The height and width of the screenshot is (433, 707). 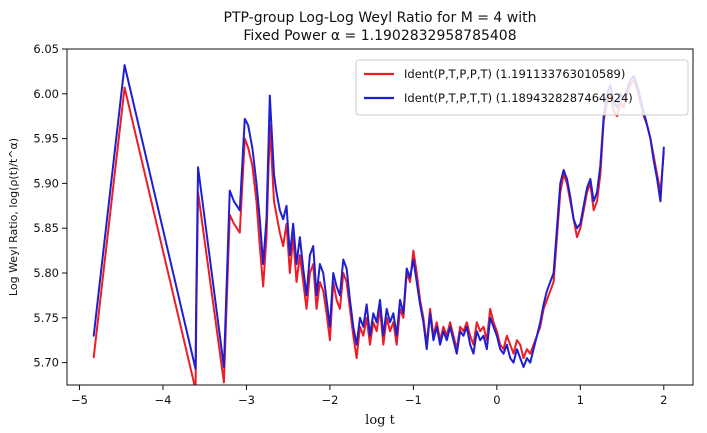 What do you see at coordinates (379, 36) in the screenshot?
I see `chart-title-line2: Fixed Power α = 1.1902832958785408` at bounding box center [379, 36].